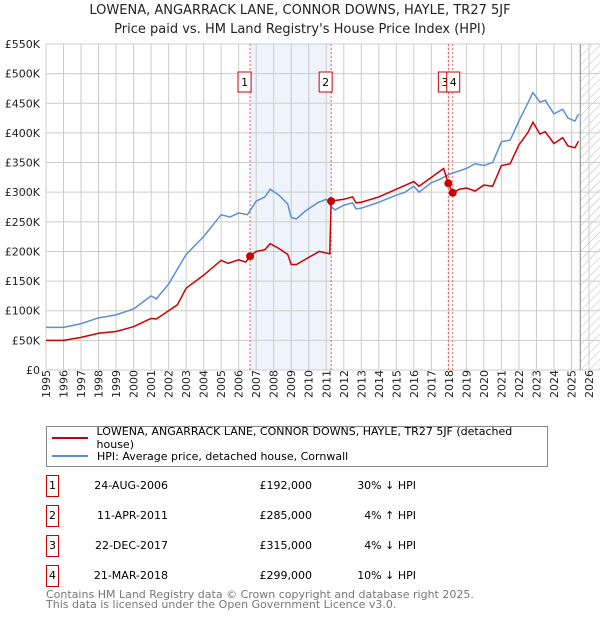  I want to click on sale-label-number: 2, so click(325, 82).